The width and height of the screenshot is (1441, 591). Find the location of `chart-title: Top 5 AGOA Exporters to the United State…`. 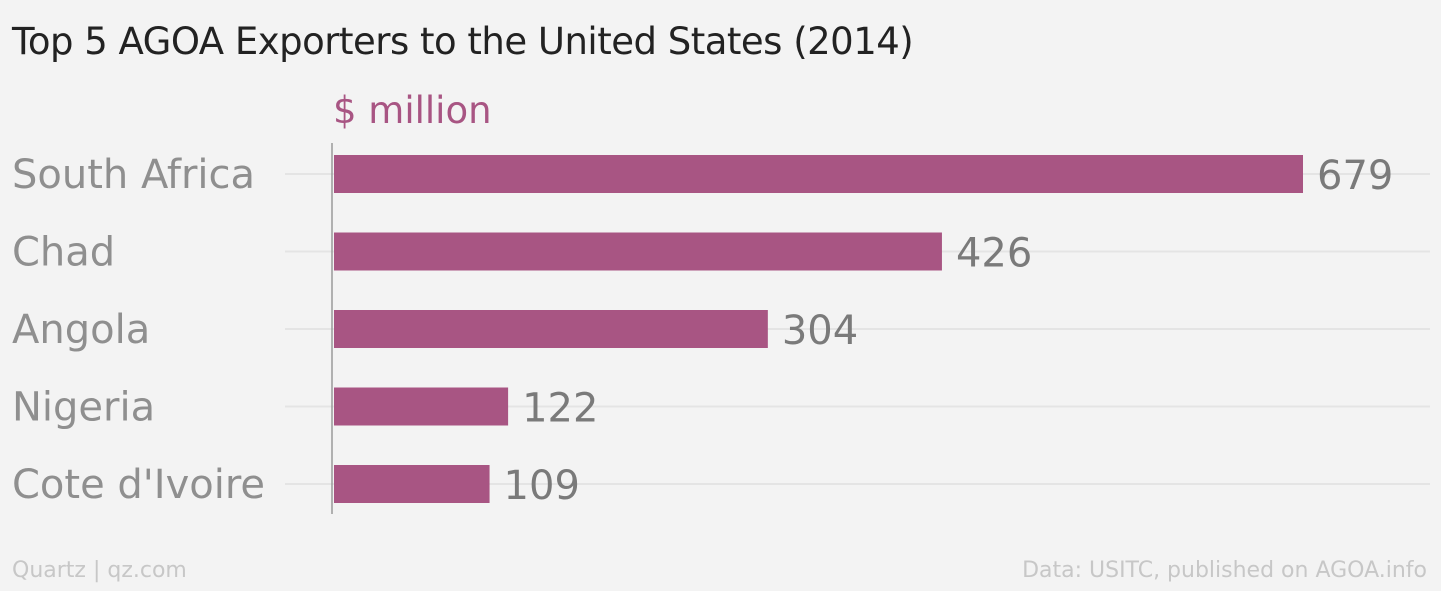

chart-title: Top 5 AGOA Exporters to the United State… is located at coordinates (463, 41).